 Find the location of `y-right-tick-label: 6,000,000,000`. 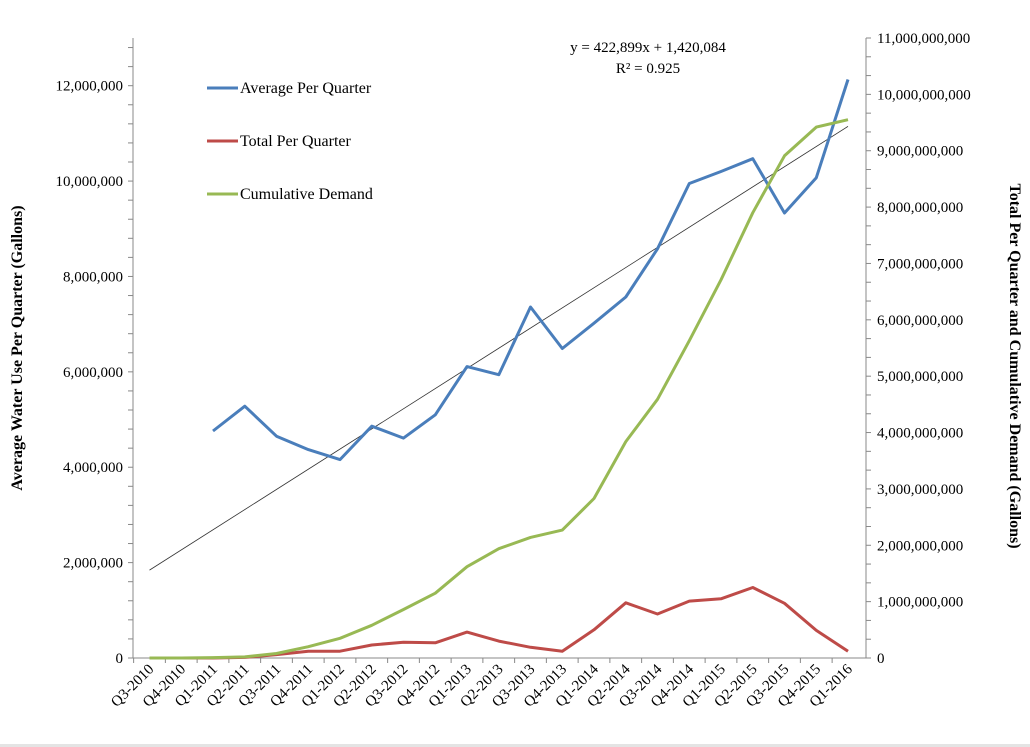

y-right-tick-label: 6,000,000,000 is located at coordinates (920, 321).